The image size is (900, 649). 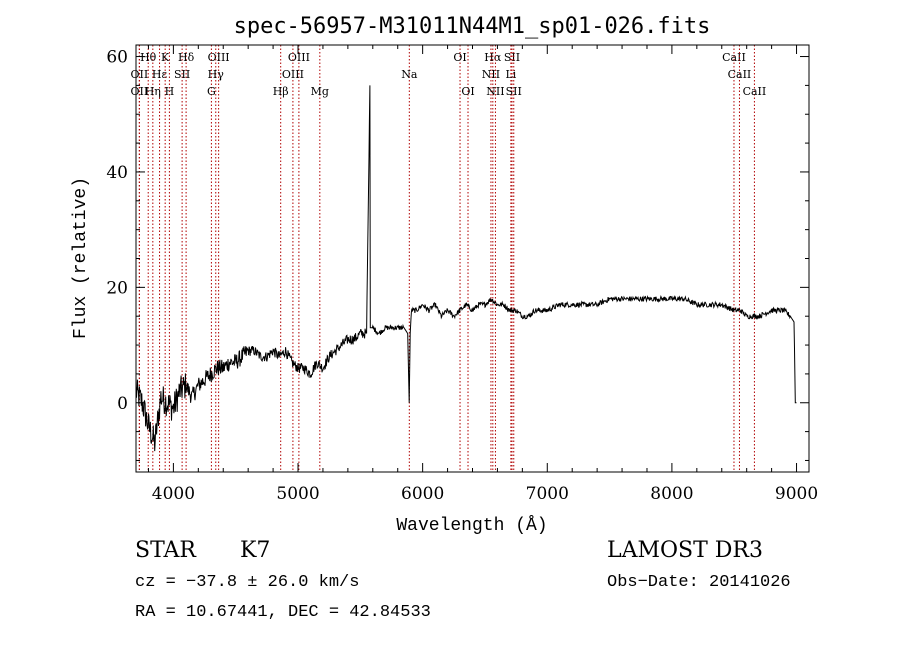 I want to click on chart-title: spec-56957-M31011N44M1_sp01-026.fits, so click(x=472, y=26).